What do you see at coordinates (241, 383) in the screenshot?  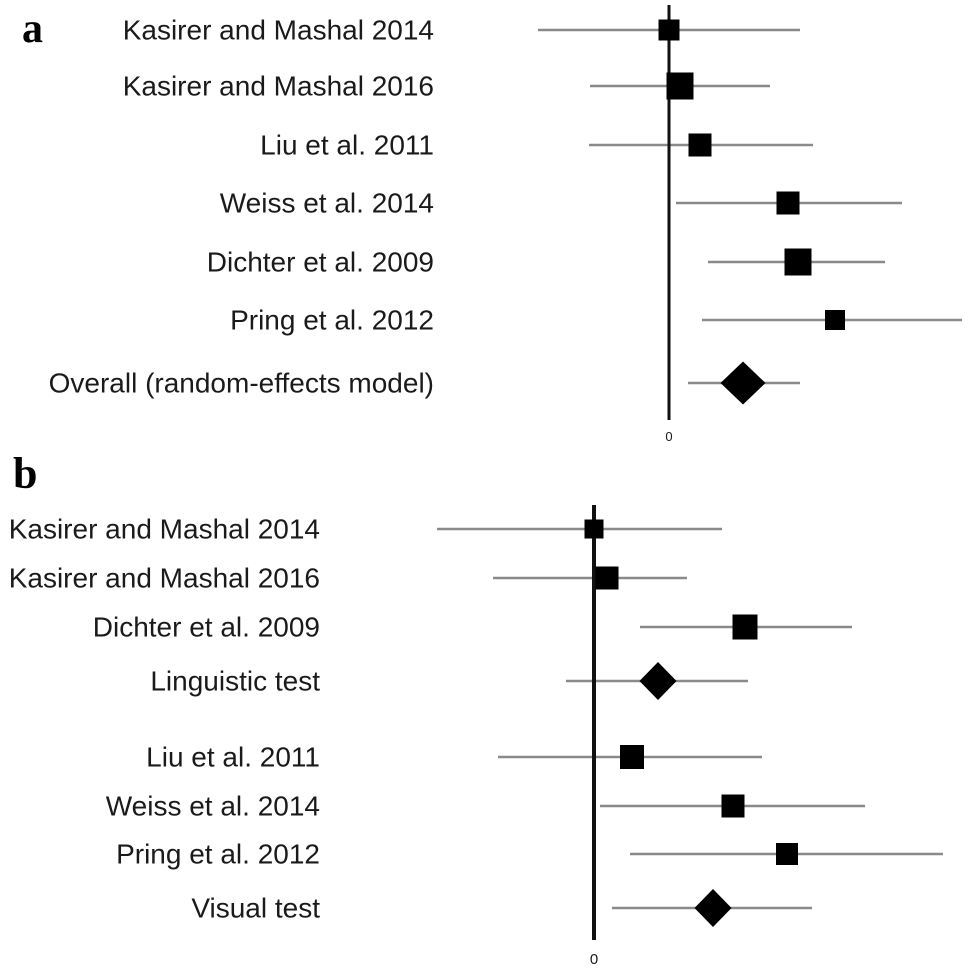 I see `study-label: Overall (random-effects model)` at bounding box center [241, 383].